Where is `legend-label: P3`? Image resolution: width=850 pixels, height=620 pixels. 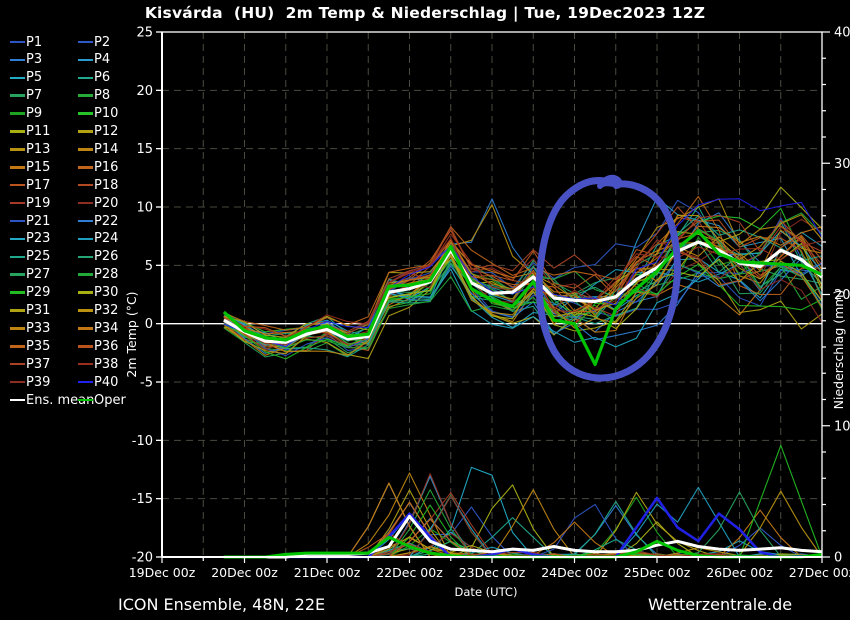 legend-label: P3 is located at coordinates (34, 60).